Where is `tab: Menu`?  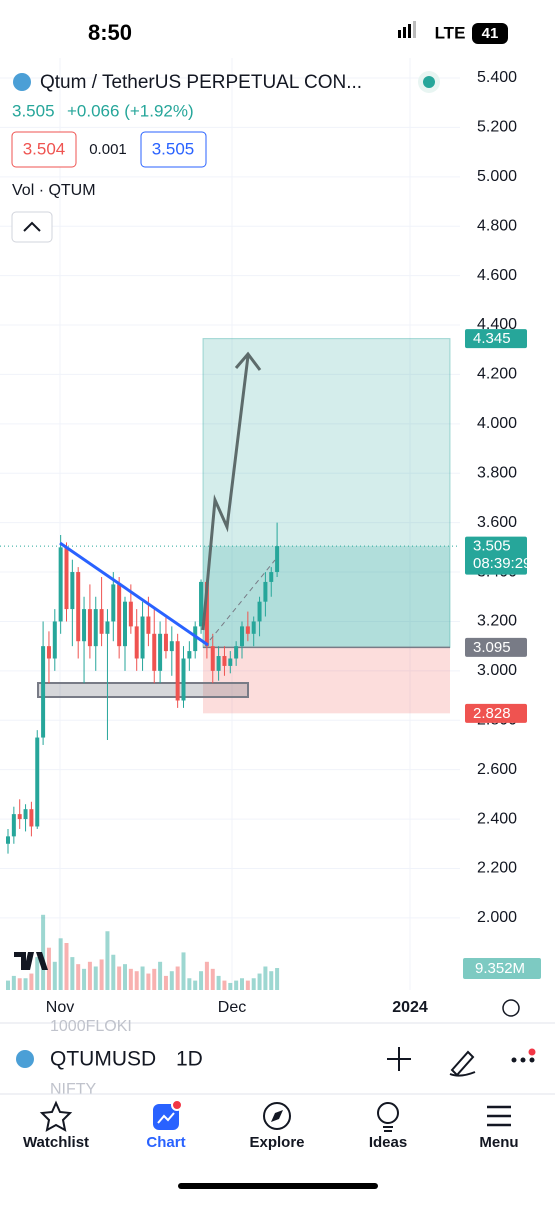
tab: Menu is located at coordinates (498, 1142).